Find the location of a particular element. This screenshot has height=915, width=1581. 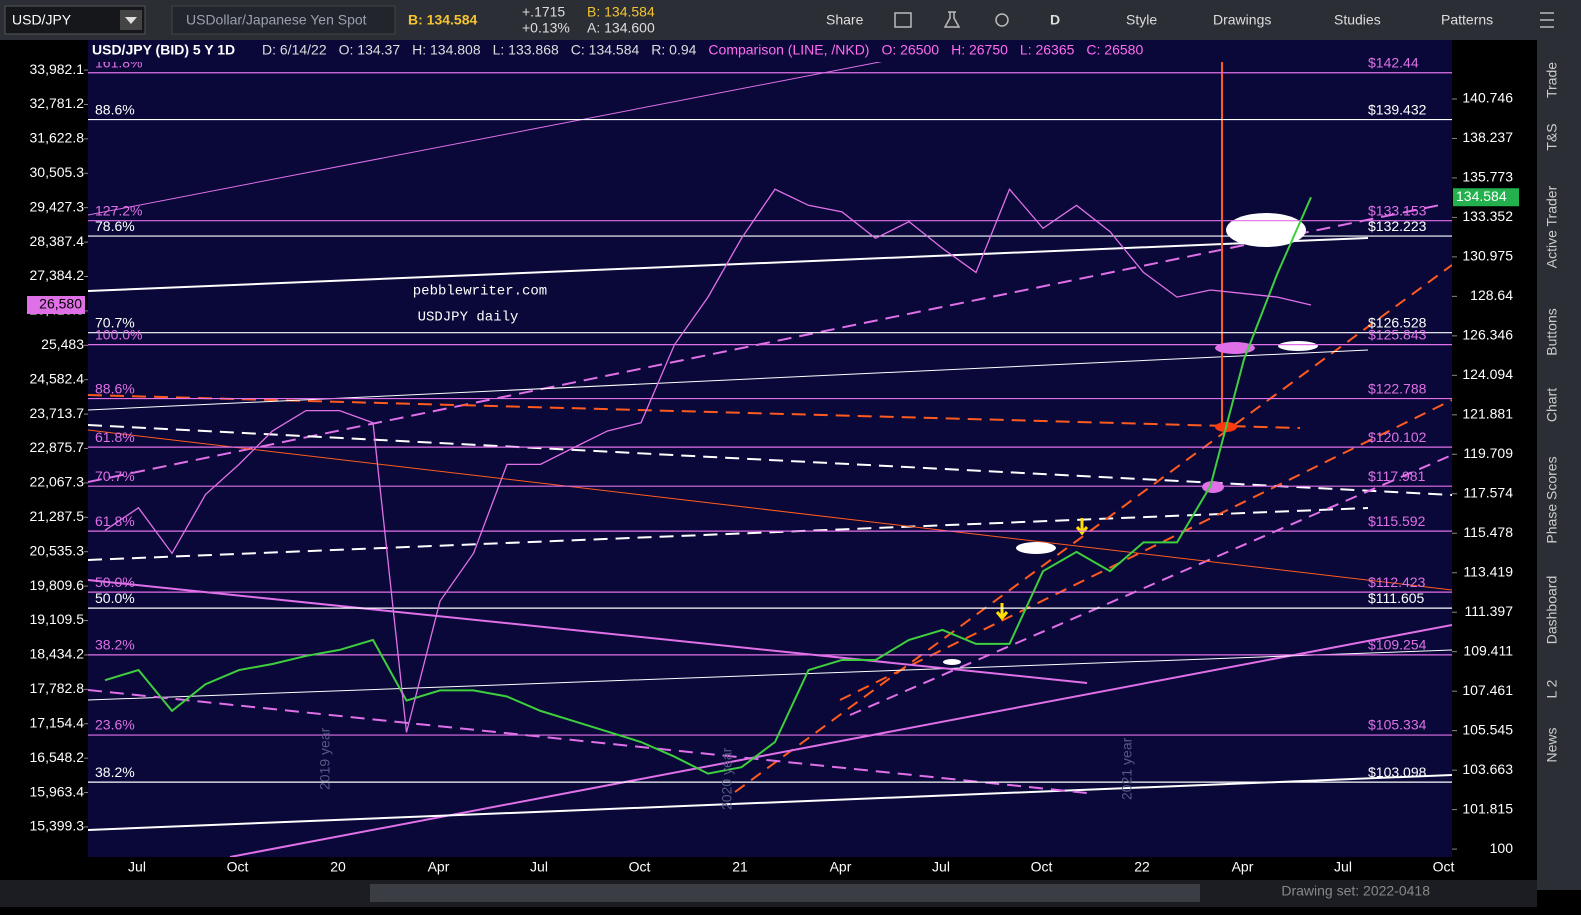

comparison-label: Comparison (LINE, /NKD) is located at coordinates (788, 50).